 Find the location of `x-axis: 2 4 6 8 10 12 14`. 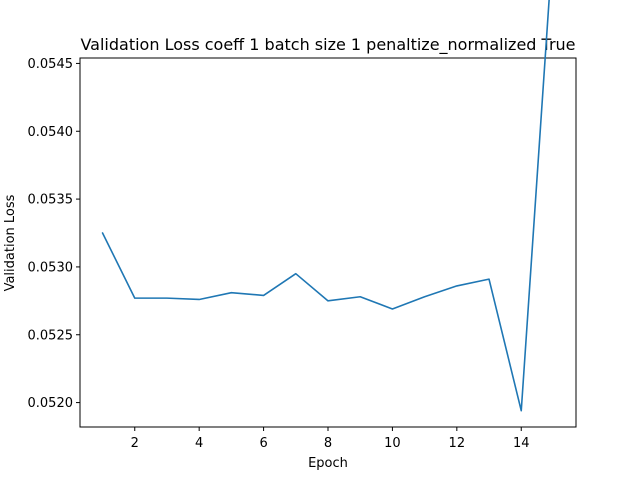

x-axis: 2 4 6 8 10 12 14 is located at coordinates (330, 439).